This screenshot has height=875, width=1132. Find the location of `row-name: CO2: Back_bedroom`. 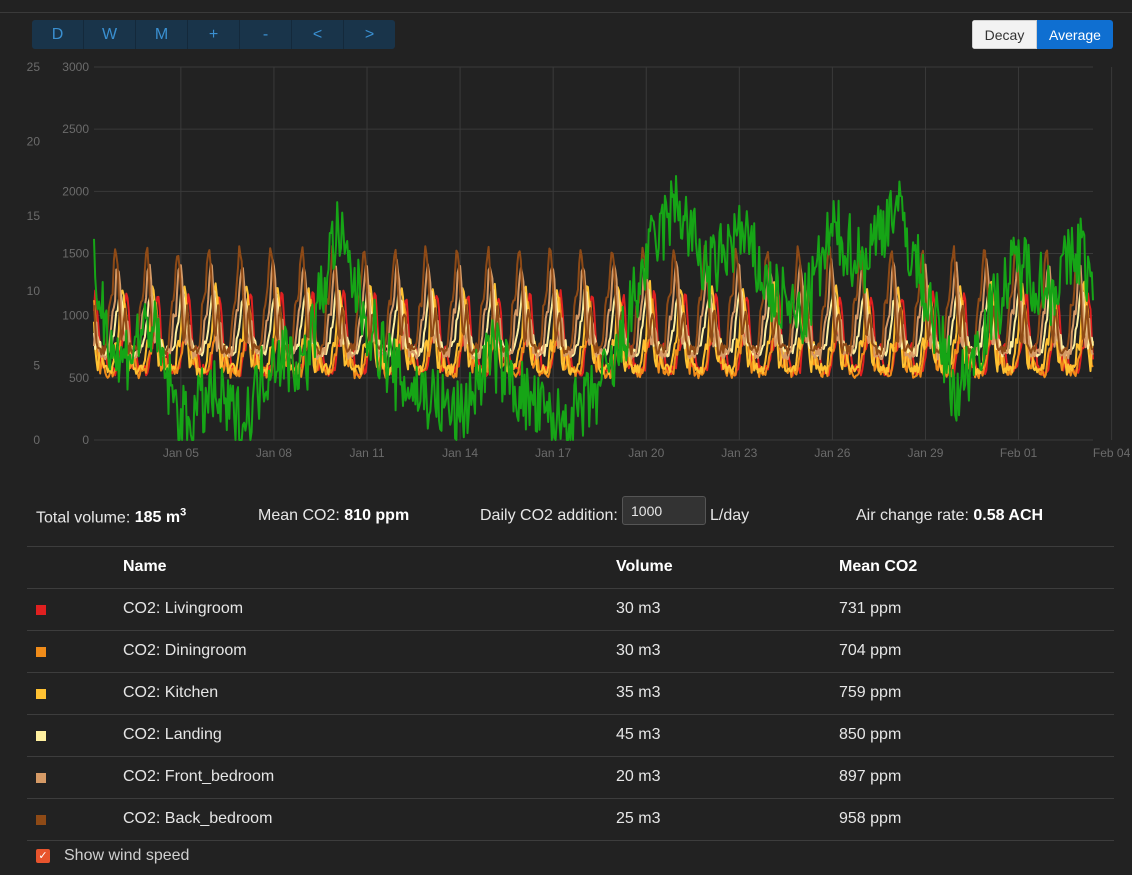

row-name: CO2: Back_bedroom is located at coordinates (197, 819).